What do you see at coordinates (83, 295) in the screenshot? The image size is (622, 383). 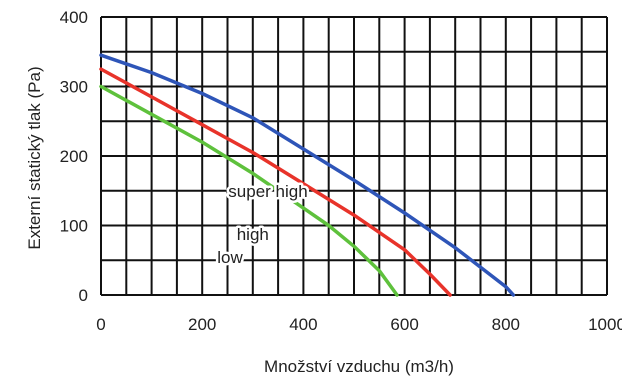 I see `y-tick-label: 0` at bounding box center [83, 295].